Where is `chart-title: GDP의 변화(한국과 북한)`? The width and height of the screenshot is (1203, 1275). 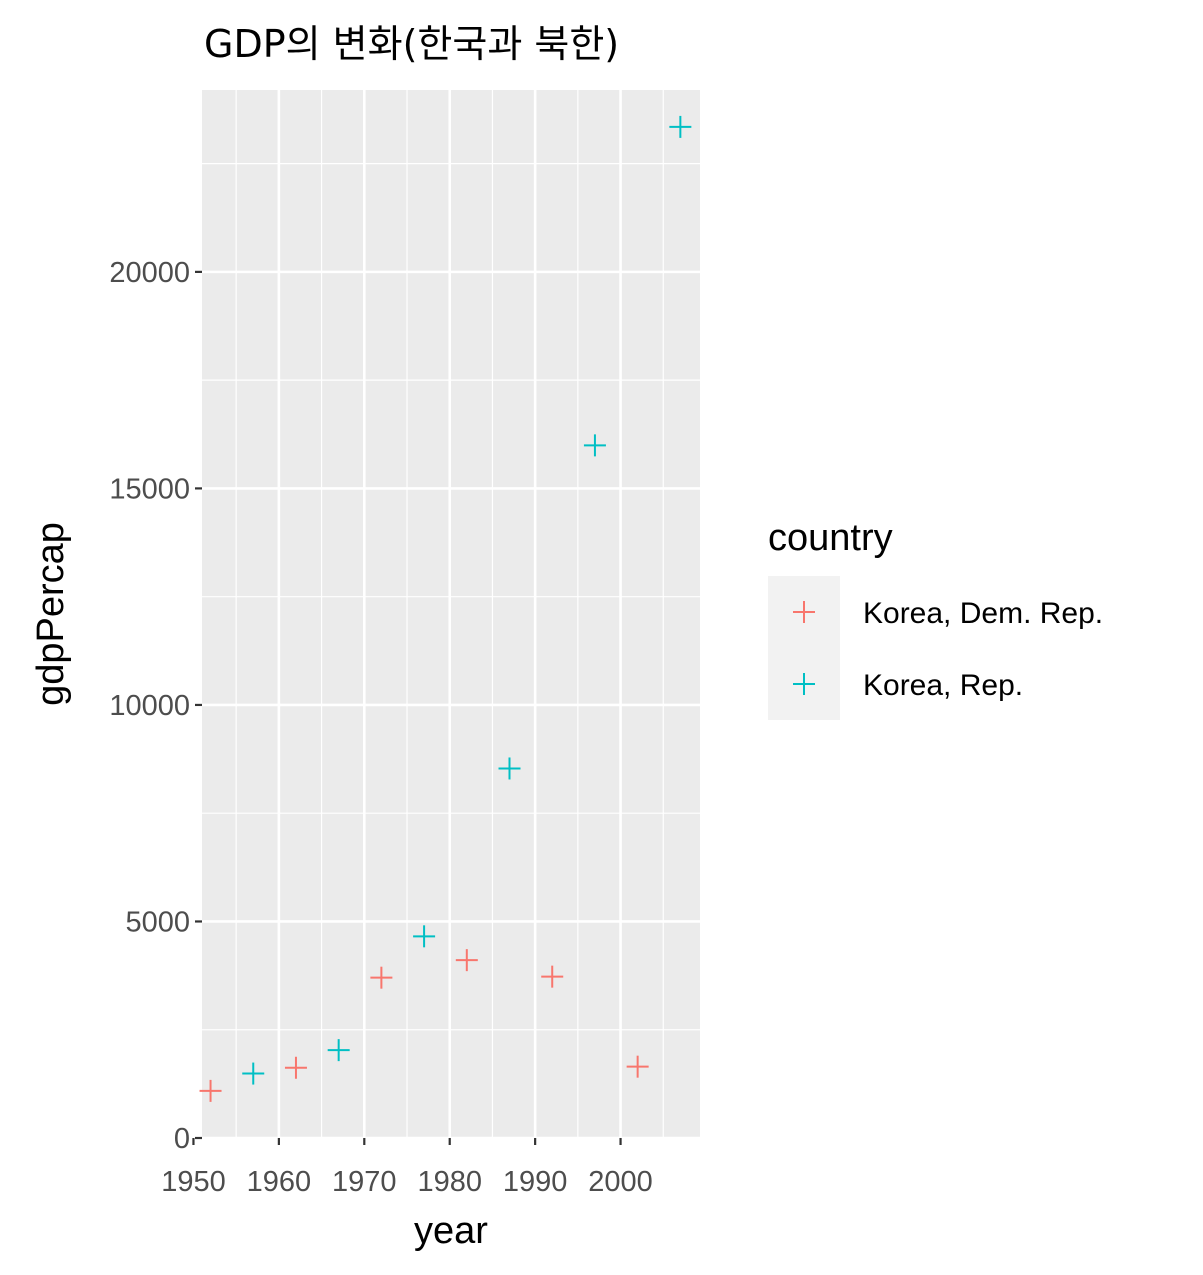 chart-title: GDP의 변화(한국과 북한) is located at coordinates (411, 44).